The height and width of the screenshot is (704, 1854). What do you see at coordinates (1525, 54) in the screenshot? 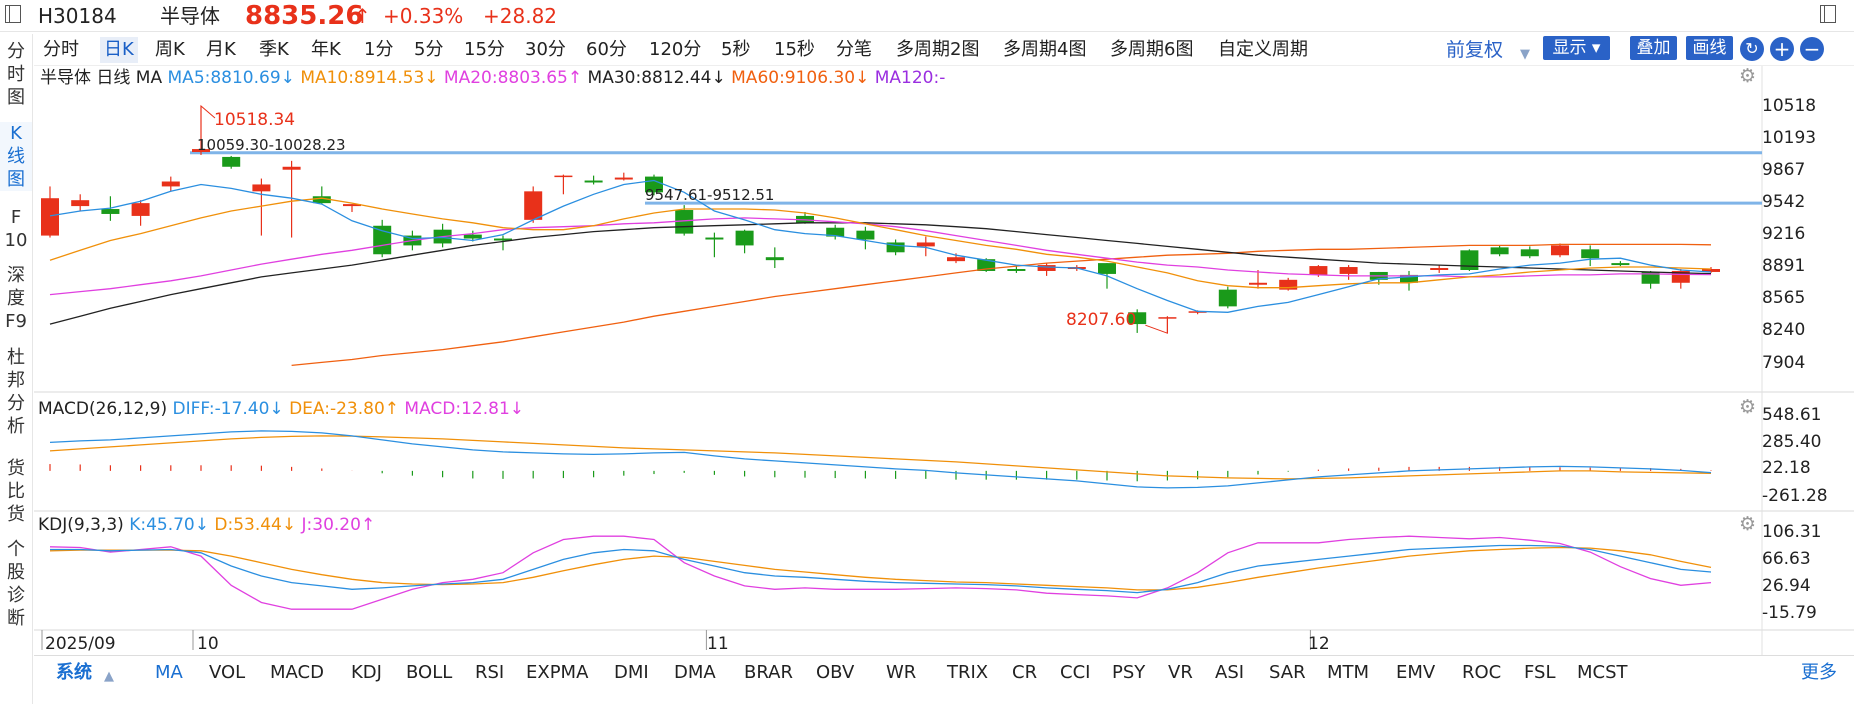
I see `restore-chevron-icon: ▼` at bounding box center [1525, 54].